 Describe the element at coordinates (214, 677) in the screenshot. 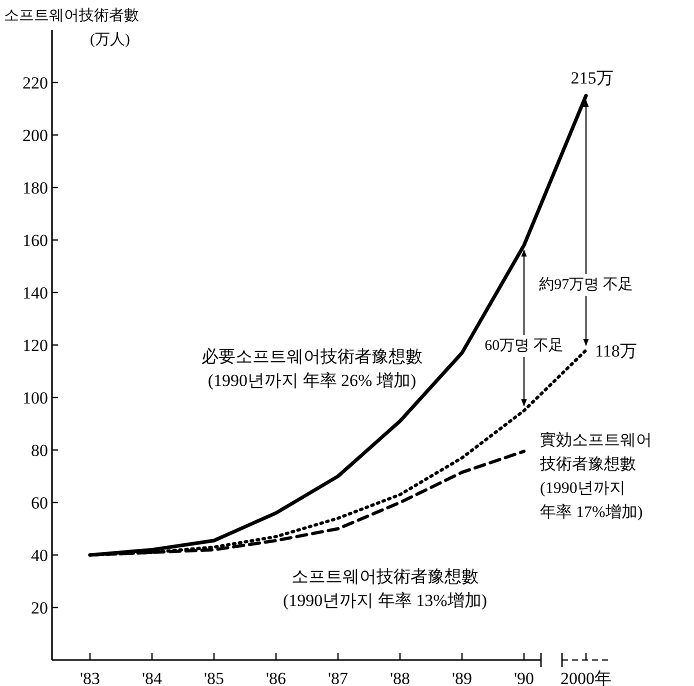

I see `x-tick-label: '85` at that location.